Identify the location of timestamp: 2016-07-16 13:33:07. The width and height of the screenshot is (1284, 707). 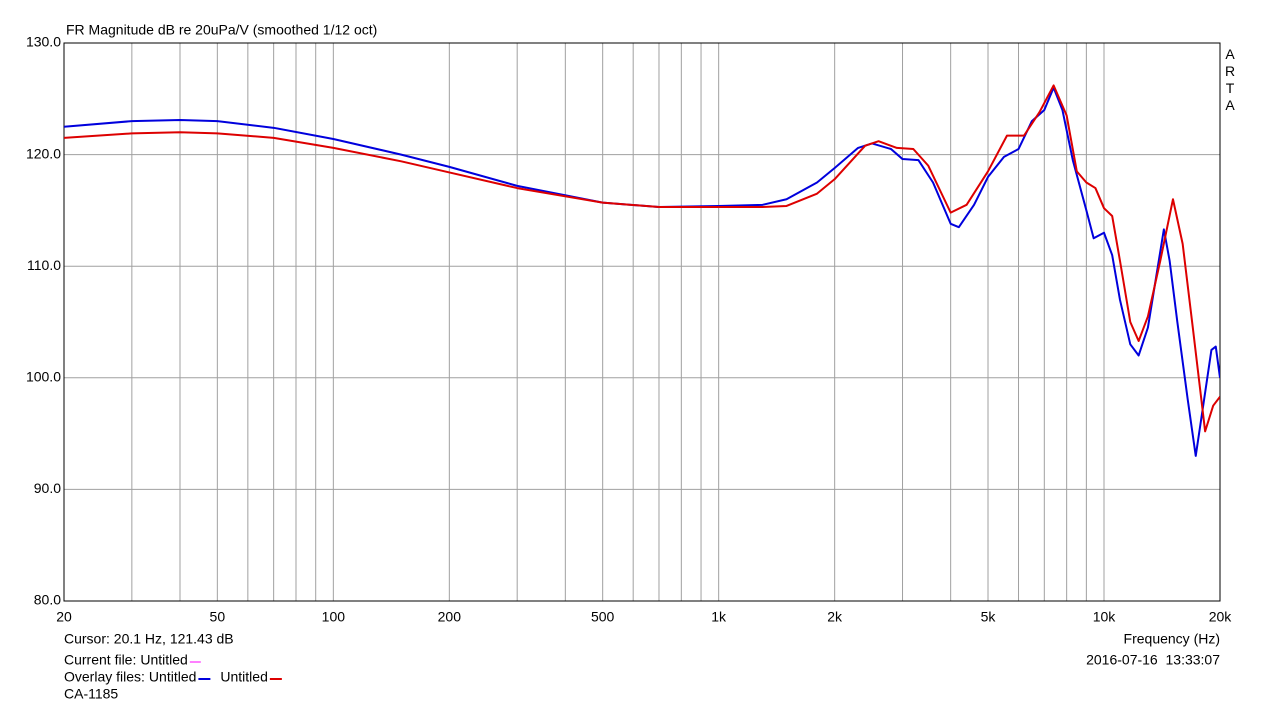
(1153, 660).